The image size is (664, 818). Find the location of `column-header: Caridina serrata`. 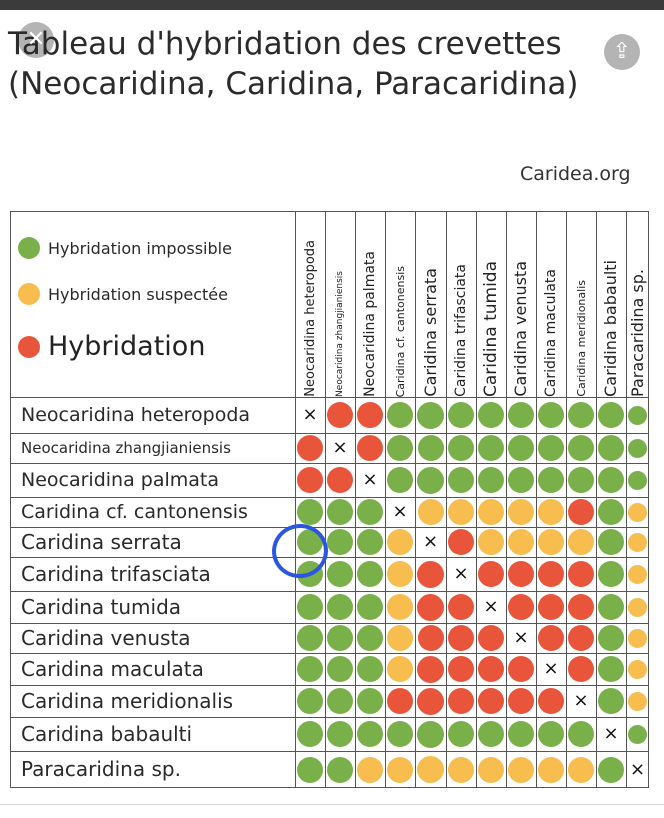

column-header: Caridina serrata is located at coordinates (430, 304).